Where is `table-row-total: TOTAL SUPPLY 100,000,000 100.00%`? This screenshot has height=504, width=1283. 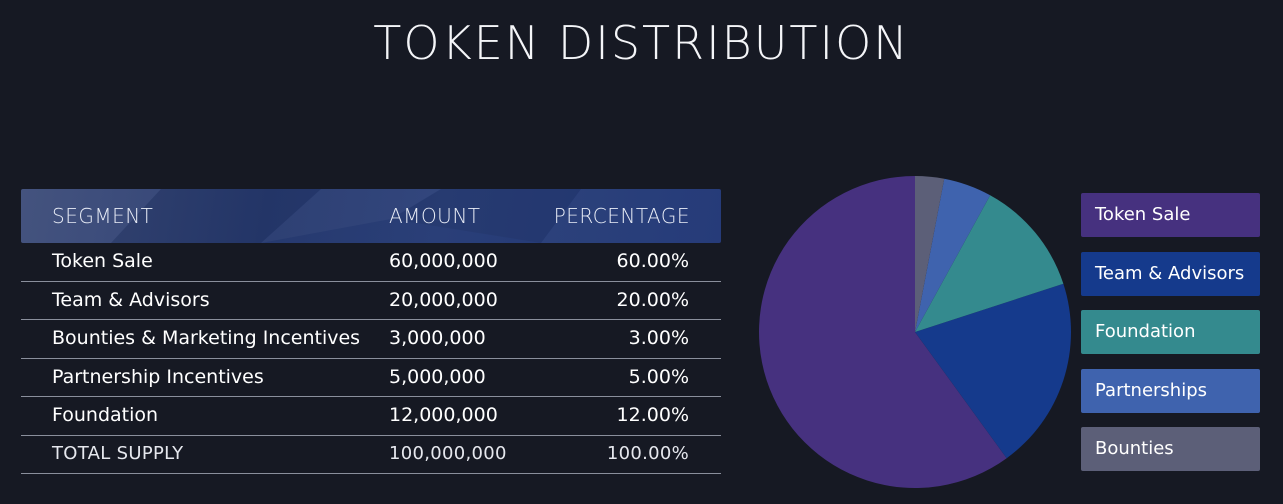
table-row-total: TOTAL SUPPLY 100,000,000 100.00% is located at coordinates (371, 455).